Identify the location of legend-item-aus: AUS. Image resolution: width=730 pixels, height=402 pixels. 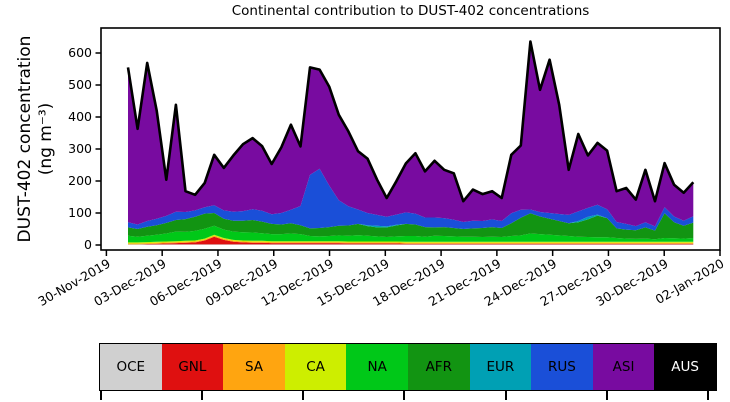
(685, 367).